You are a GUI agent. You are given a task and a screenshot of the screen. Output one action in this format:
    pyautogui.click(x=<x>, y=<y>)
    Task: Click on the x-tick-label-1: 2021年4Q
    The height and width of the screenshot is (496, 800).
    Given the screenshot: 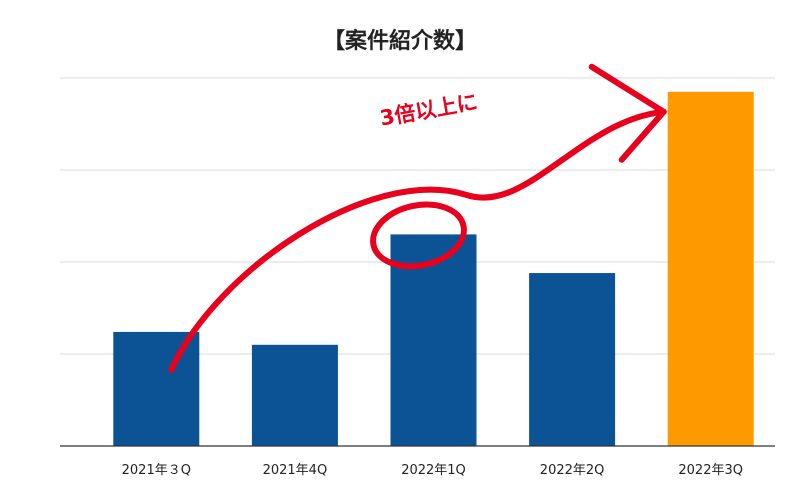 What is the action you would take?
    pyautogui.click(x=295, y=470)
    